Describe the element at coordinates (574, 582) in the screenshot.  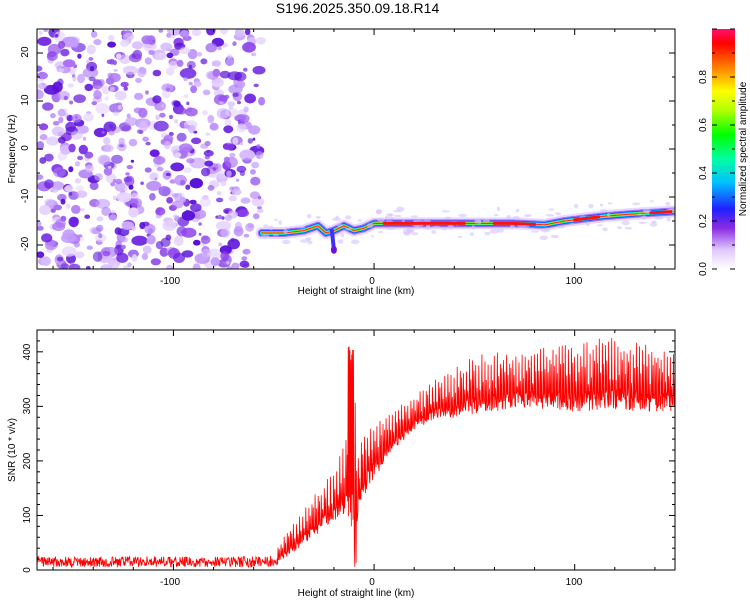
I see `x-tick-label: 100` at that location.